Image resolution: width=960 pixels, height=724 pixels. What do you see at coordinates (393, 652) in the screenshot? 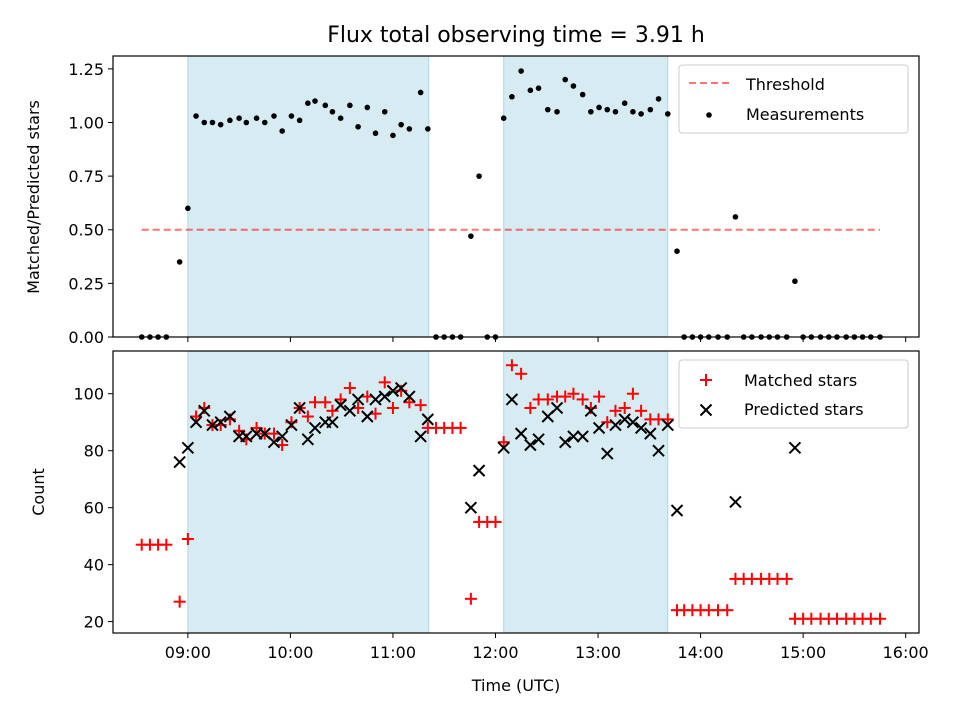
I see `x-tick-label-2: 11:00` at bounding box center [393, 652].